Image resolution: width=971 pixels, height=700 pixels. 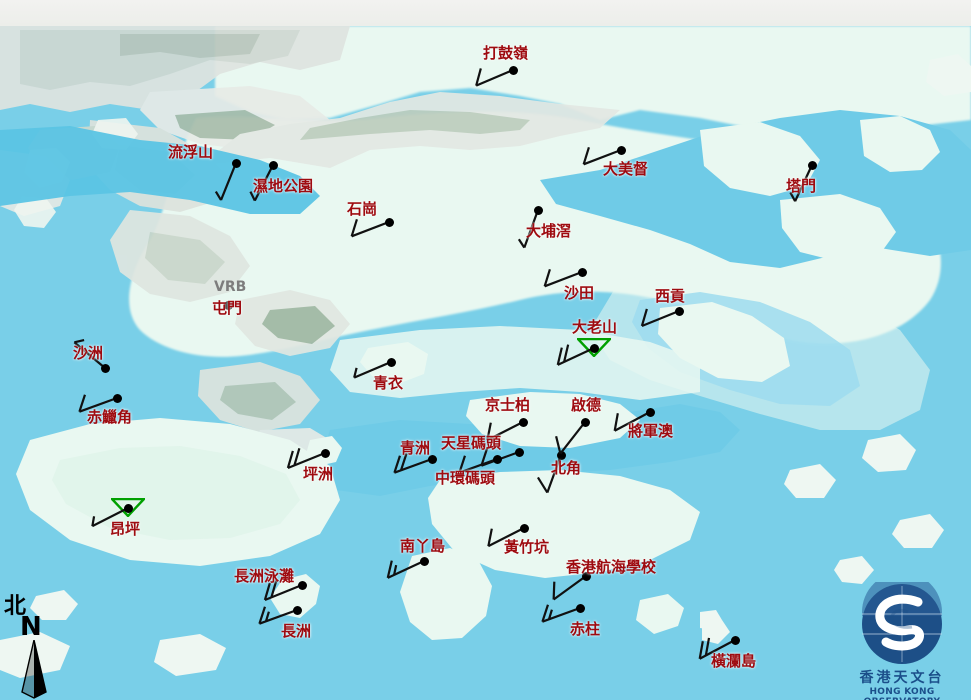 What do you see at coordinates (415, 448) in the screenshot?
I see `station-label: 青洲` at bounding box center [415, 448].